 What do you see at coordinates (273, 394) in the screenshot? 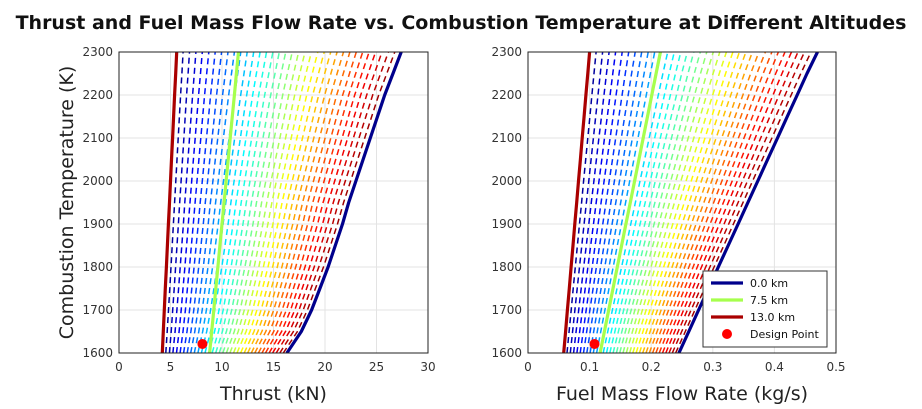
I see `x-axis-label: Thrust (kN)` at bounding box center [273, 394].